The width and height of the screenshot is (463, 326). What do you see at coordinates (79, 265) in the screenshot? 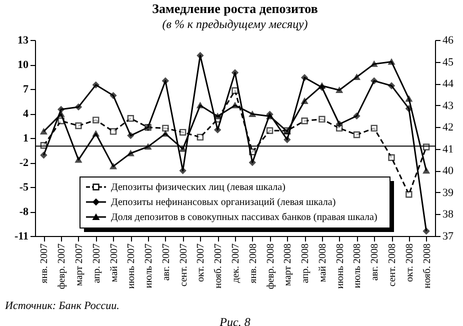
I see `x-tick-label: март 2007` at bounding box center [79, 265].